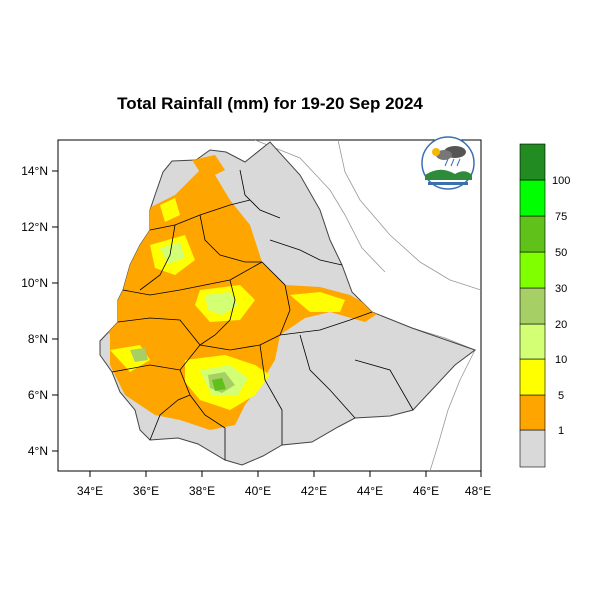  I want to click on red-sea-coastline, so click(320, 206).